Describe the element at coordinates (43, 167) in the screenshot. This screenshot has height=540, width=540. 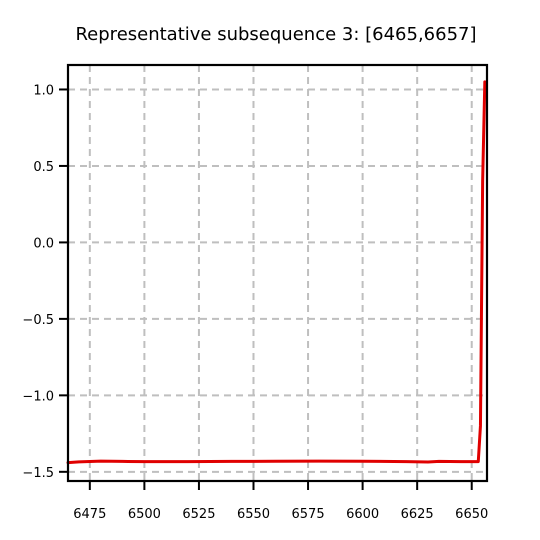
I see `y-tick-label: 0.5` at that location.